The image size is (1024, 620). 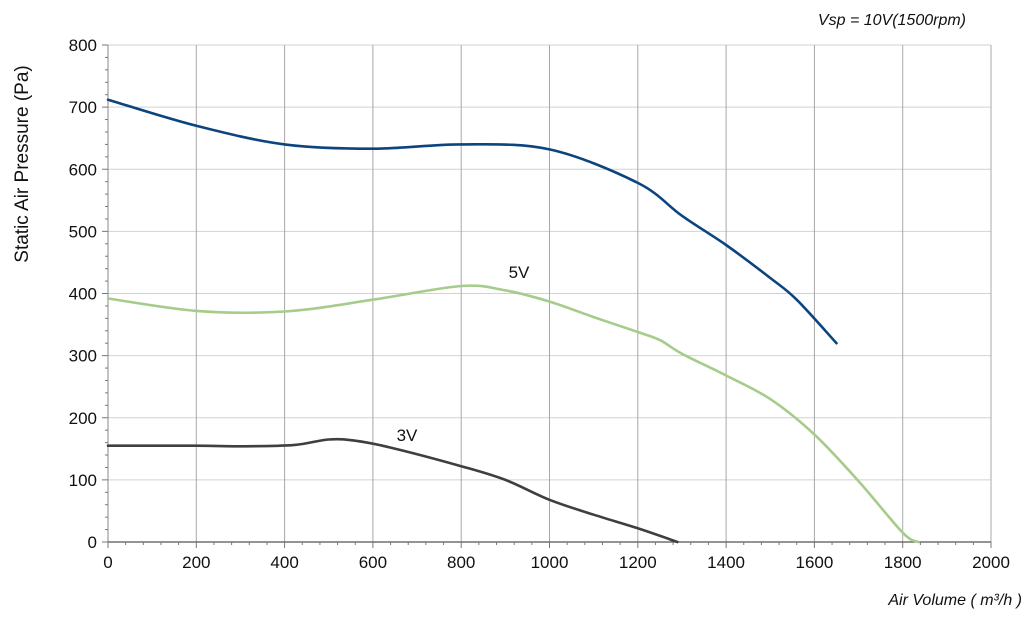 I want to click on y-tick-label: 700, so click(x=83, y=107).